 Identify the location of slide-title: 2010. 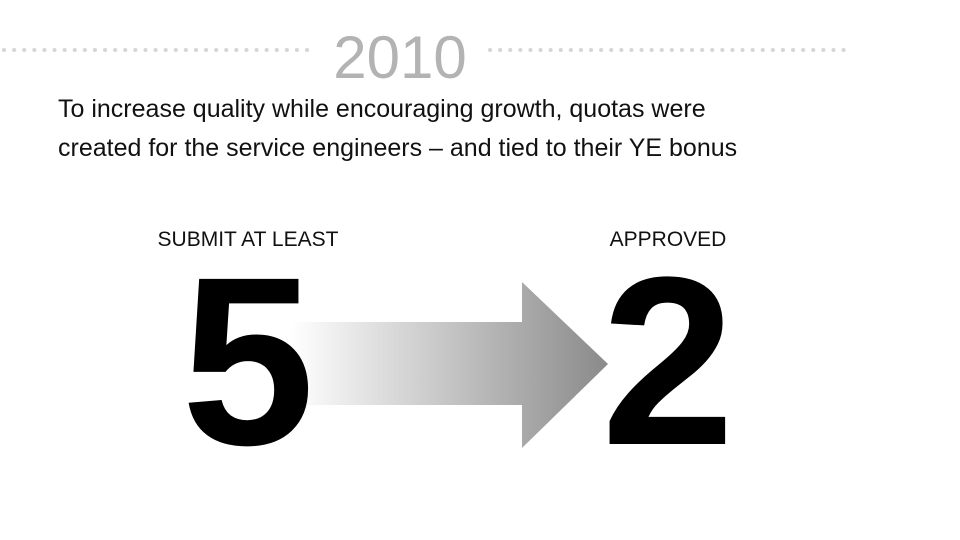
(399, 57).